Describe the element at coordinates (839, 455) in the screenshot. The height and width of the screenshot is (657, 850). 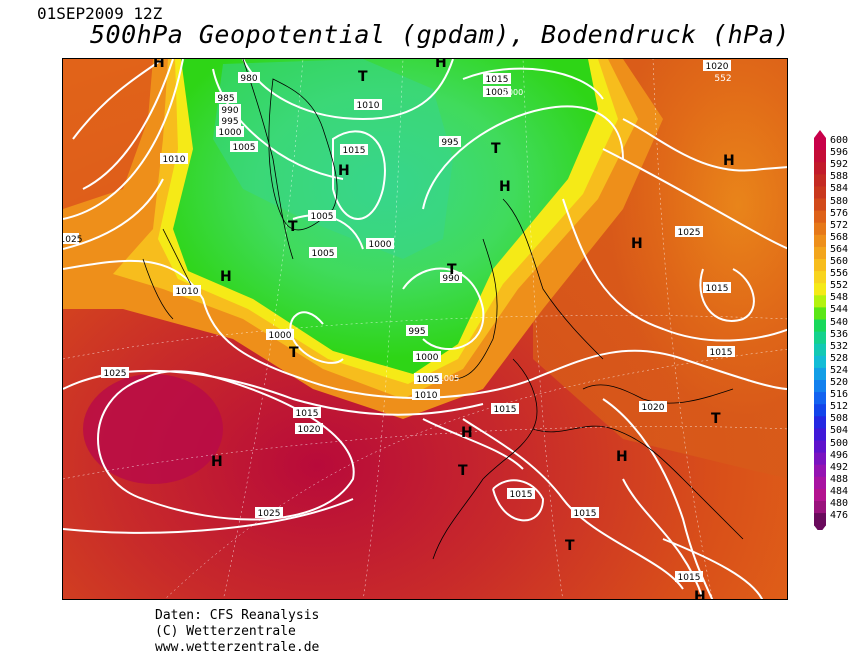
I see `legend-level-label: 496` at that location.